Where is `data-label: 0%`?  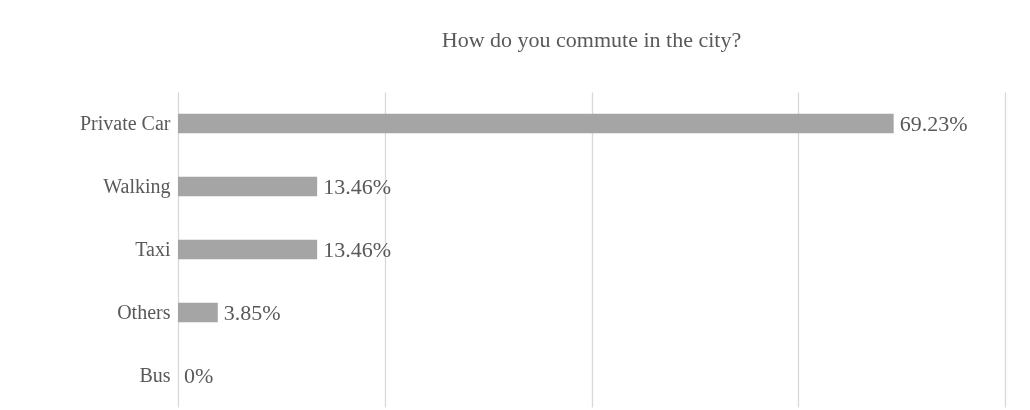 data-label: 0% is located at coordinates (199, 375).